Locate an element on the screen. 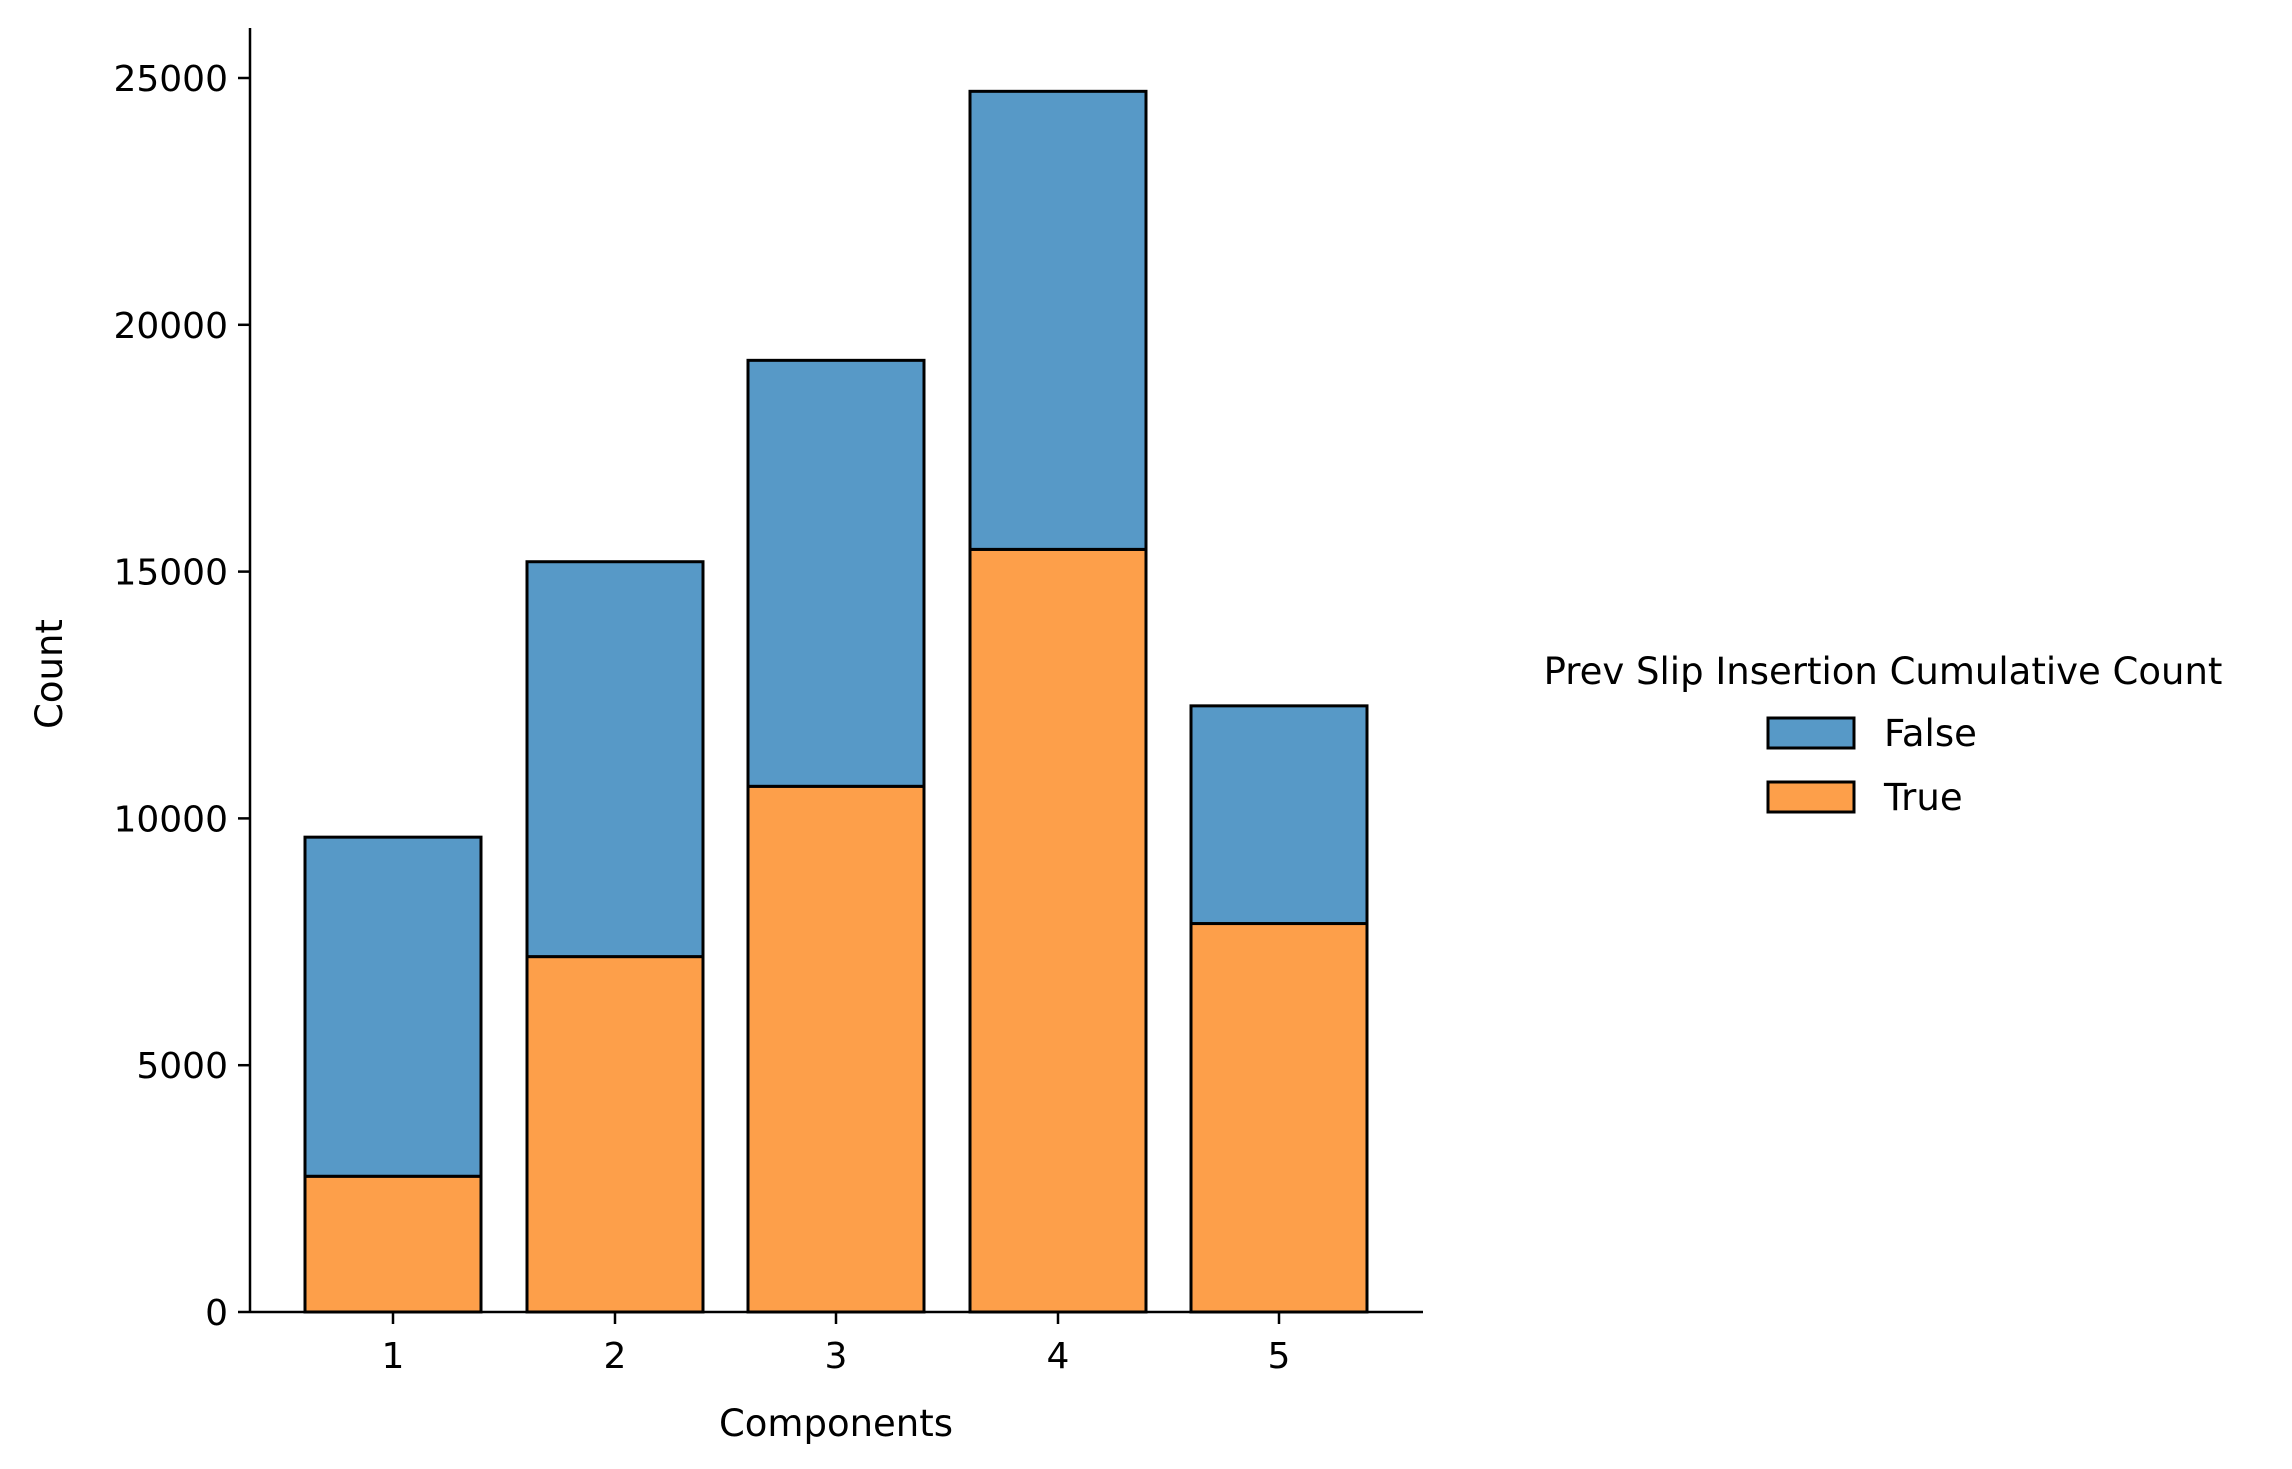 This screenshot has width=2292, height=1469. legend-title: Prev Slip Insertion Cumulative Count is located at coordinates (1883, 671).